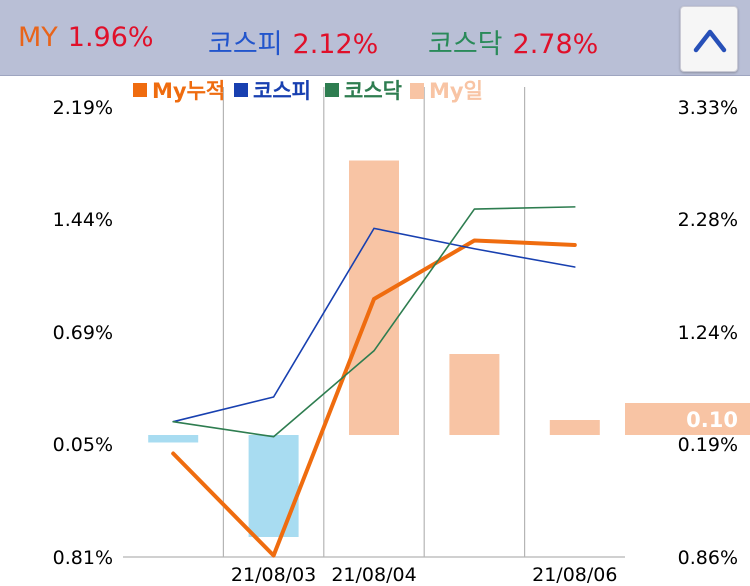 The image size is (750, 586). I want to click on summary-kospi-label: 코스피, so click(245, 44).